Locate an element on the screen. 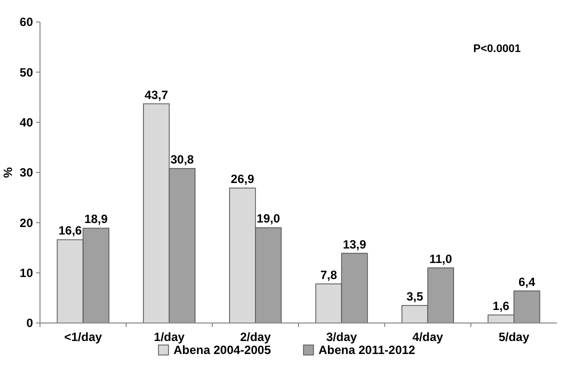 The image size is (567, 368). legend-label: Abena 2011-2012 is located at coordinates (367, 350).